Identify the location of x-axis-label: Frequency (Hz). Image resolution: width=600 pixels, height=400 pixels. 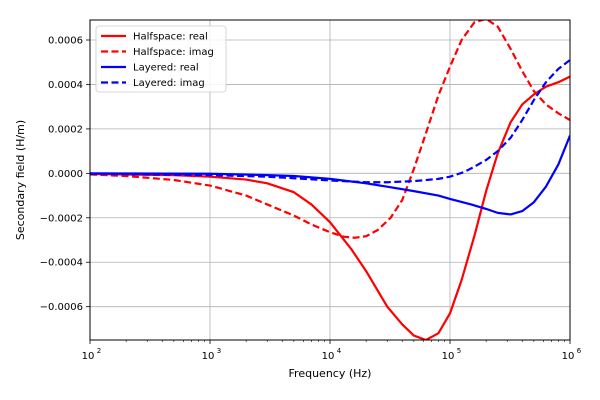
(330, 373).